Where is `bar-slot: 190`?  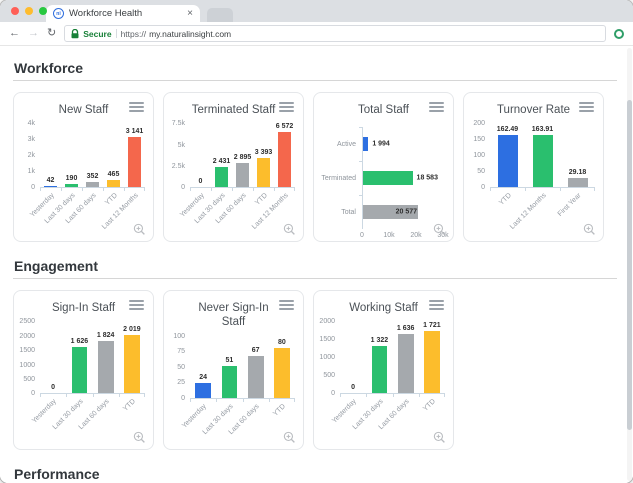
bar-slot: 190 is located at coordinates (71, 157).